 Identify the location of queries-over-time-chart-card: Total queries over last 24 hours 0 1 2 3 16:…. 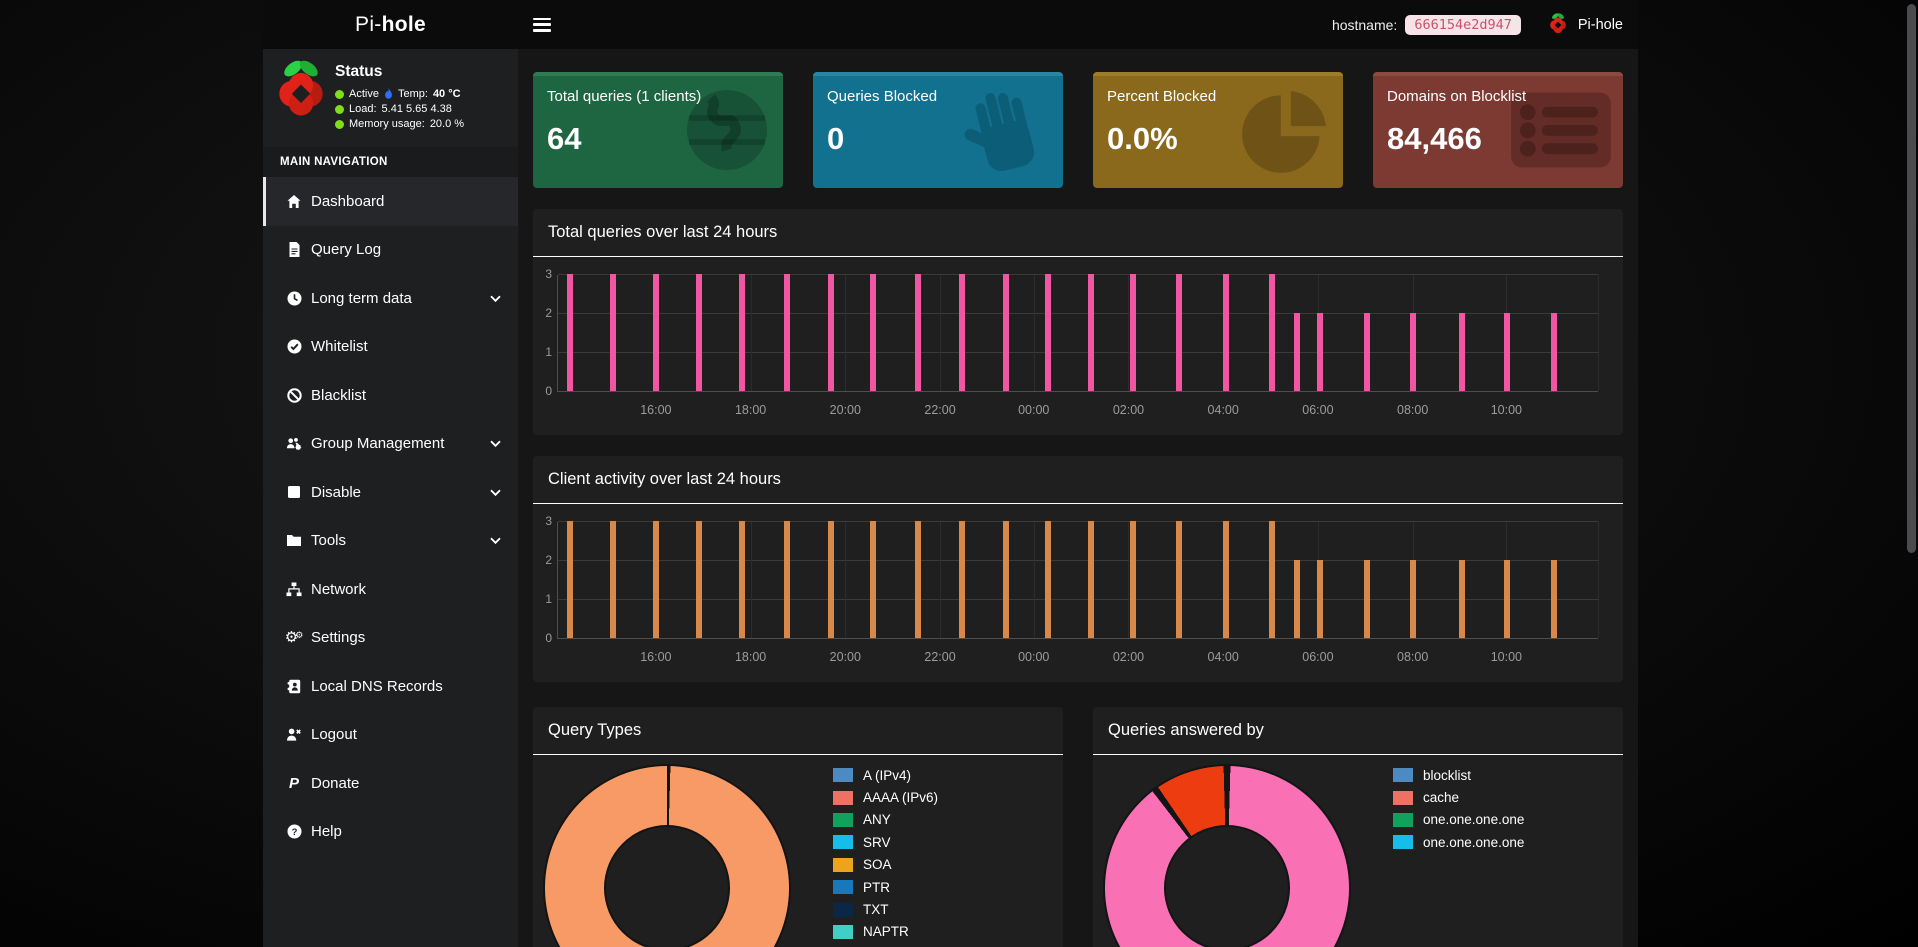
(1078, 322).